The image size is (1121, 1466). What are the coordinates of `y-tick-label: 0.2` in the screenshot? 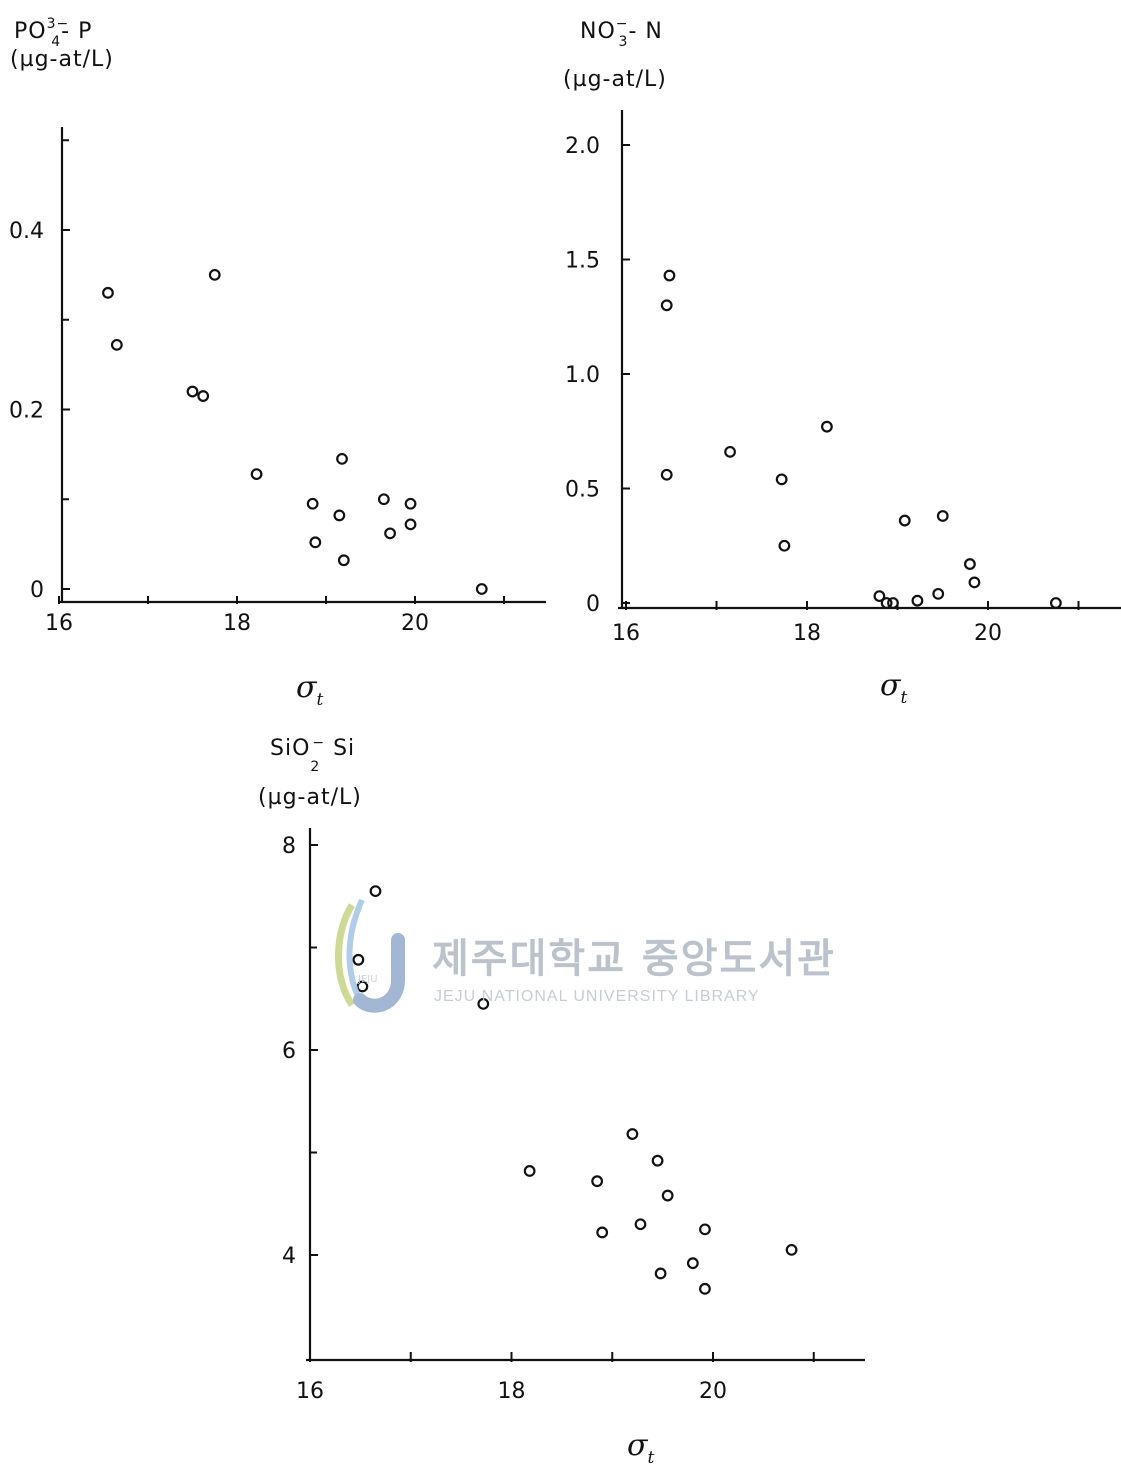 It's located at (26, 411).